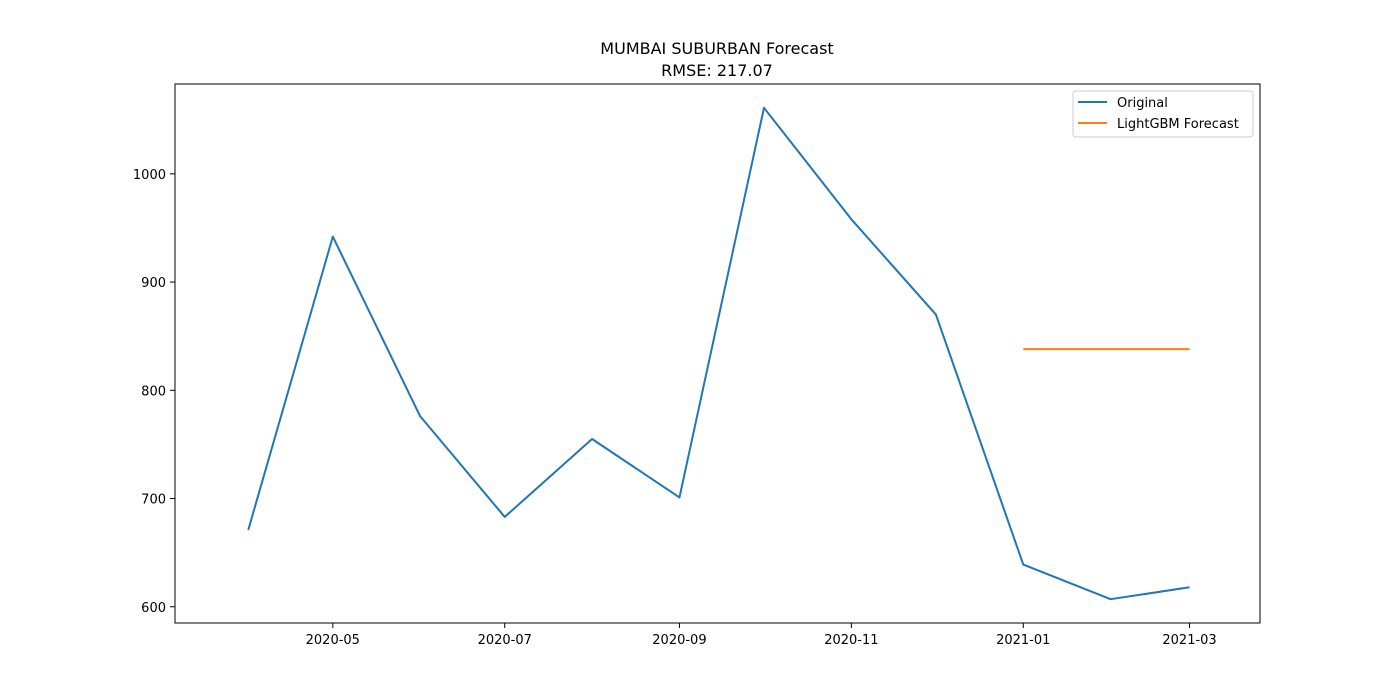  What do you see at coordinates (1178, 124) in the screenshot?
I see `legend-label: LightGBM Forecast` at bounding box center [1178, 124].